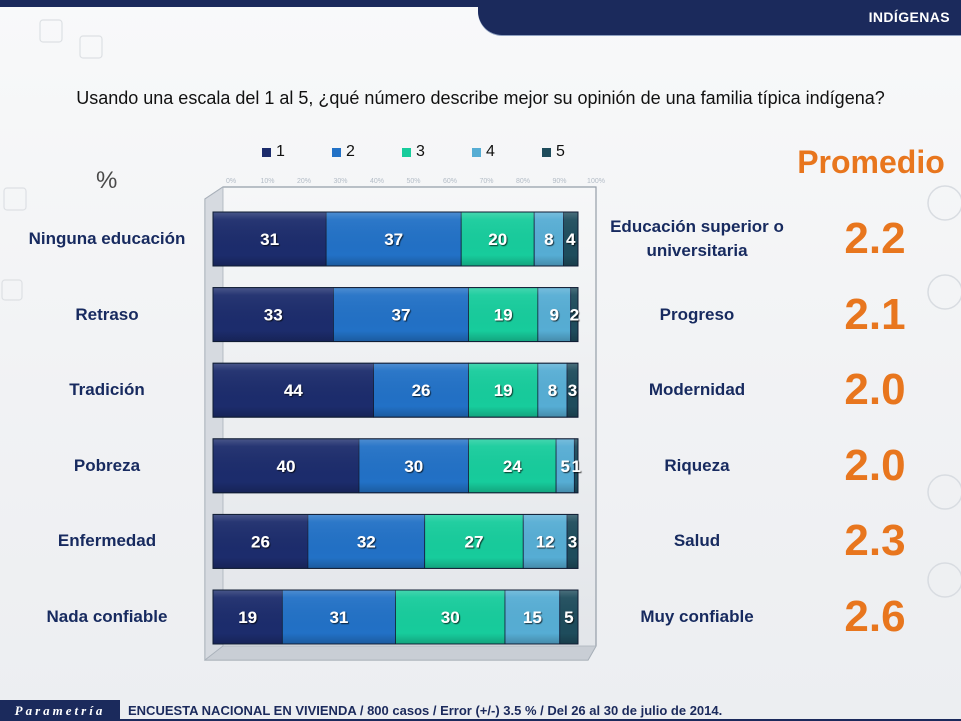 Image resolution: width=961 pixels, height=721 pixels. Describe the element at coordinates (107, 314) in the screenshot. I see `category-label-left: Retraso` at that location.